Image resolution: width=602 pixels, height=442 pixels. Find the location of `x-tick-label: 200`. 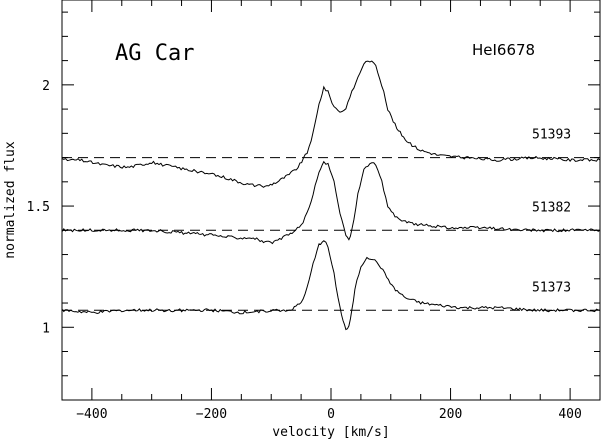

x-tick-label: 200 is located at coordinates (450, 414).